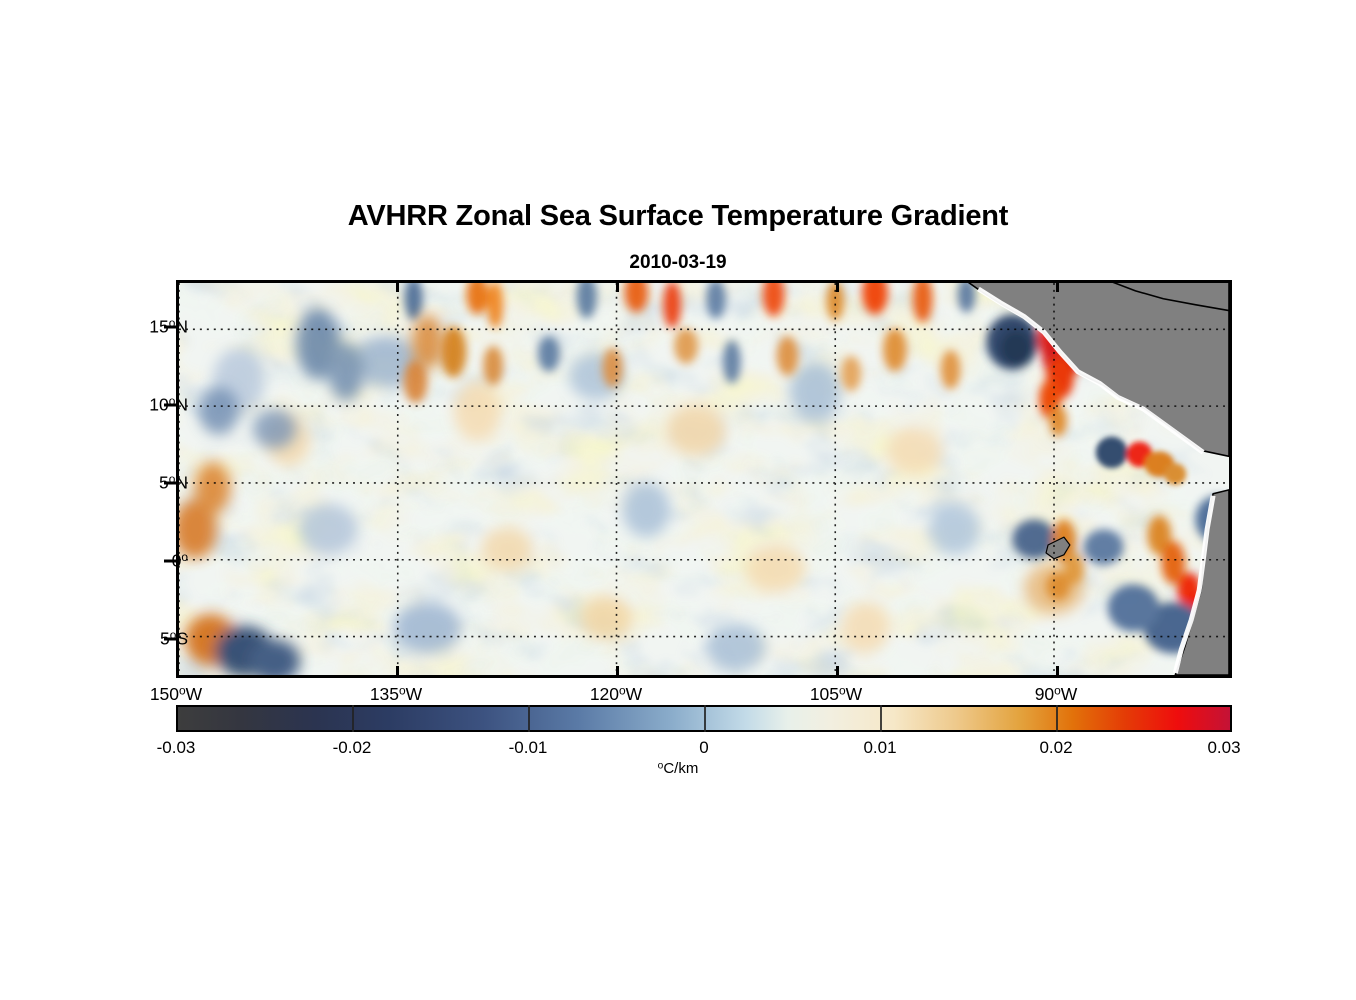  I want to click on colorbar-tick-neg002, so click(353, 718).